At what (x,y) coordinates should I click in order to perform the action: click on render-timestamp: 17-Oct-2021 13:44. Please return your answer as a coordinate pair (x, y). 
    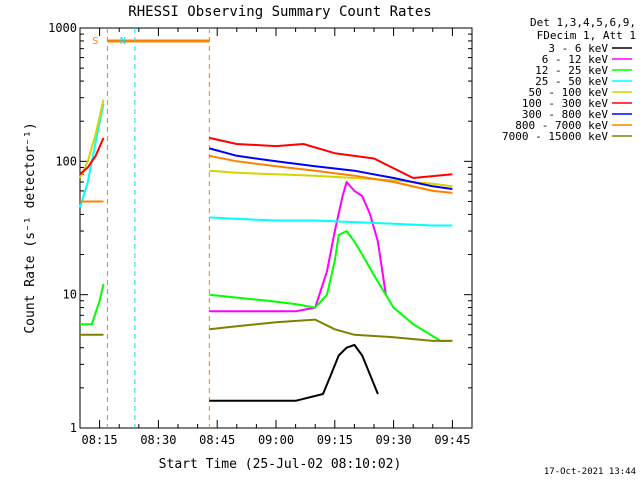
    Looking at the image, I should click on (590, 472).